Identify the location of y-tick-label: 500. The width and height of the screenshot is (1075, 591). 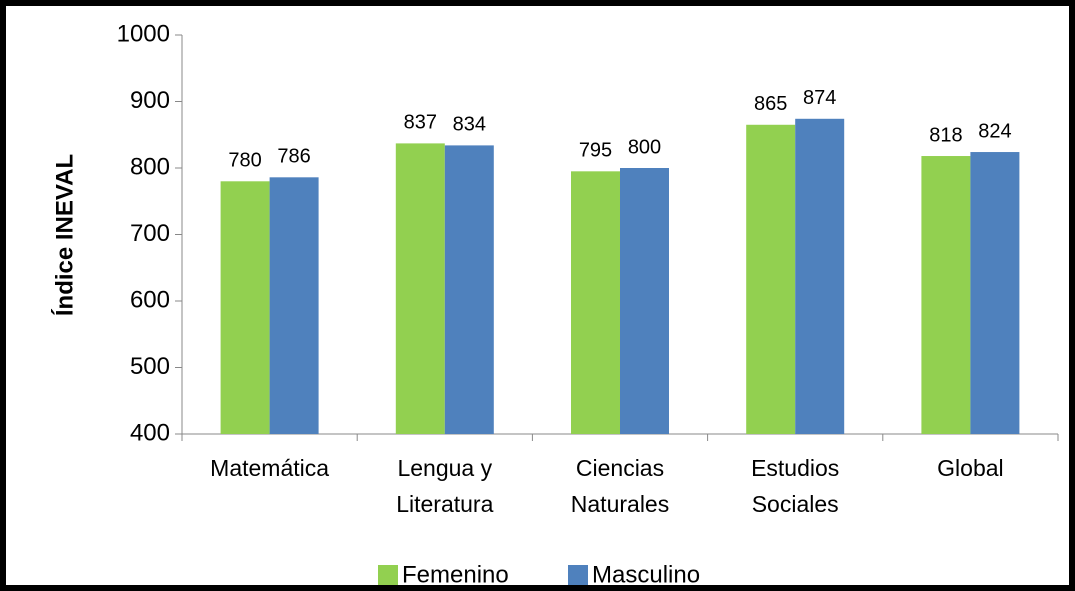
(150, 366).